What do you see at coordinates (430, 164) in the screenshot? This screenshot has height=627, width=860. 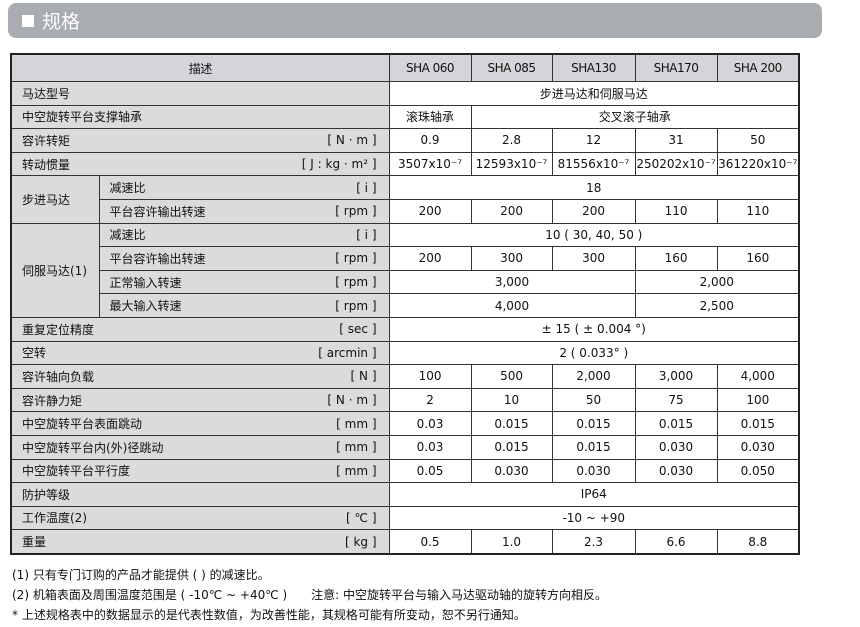 I see `value-cell: 3507x10⁻⁷` at bounding box center [430, 164].